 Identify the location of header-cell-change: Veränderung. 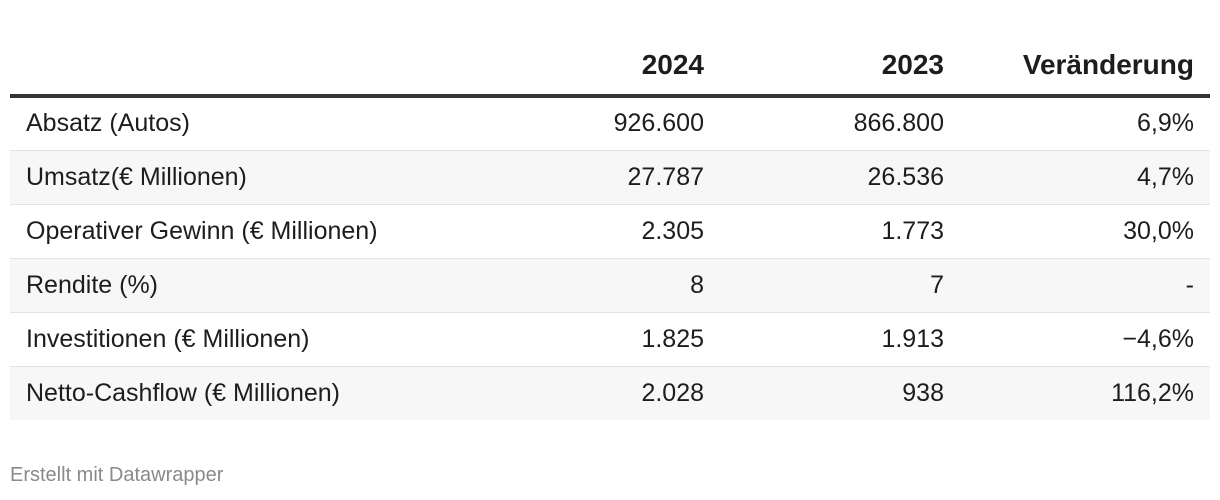
(1085, 67).